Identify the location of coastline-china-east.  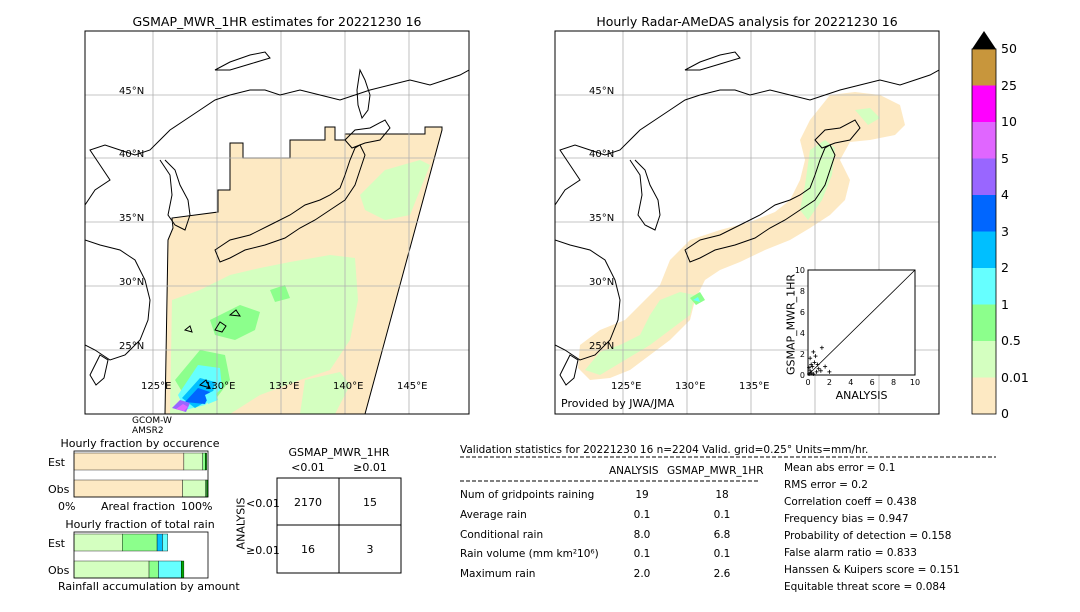
(118, 300).